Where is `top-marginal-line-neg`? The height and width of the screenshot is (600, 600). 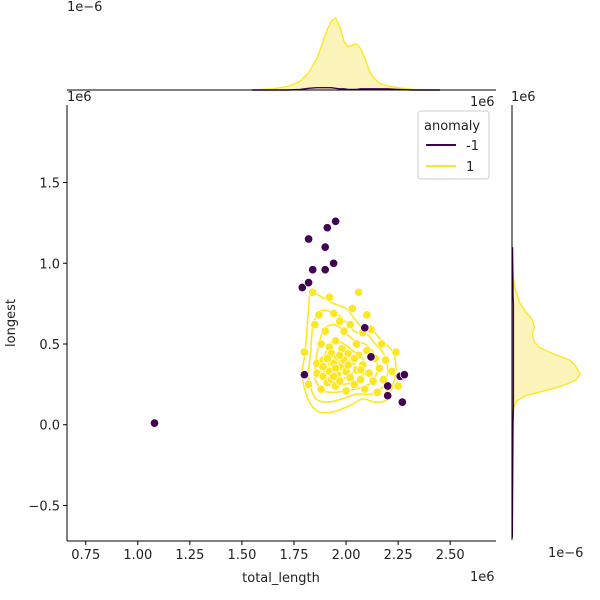
top-marginal-line-neg is located at coordinates (346, 89).